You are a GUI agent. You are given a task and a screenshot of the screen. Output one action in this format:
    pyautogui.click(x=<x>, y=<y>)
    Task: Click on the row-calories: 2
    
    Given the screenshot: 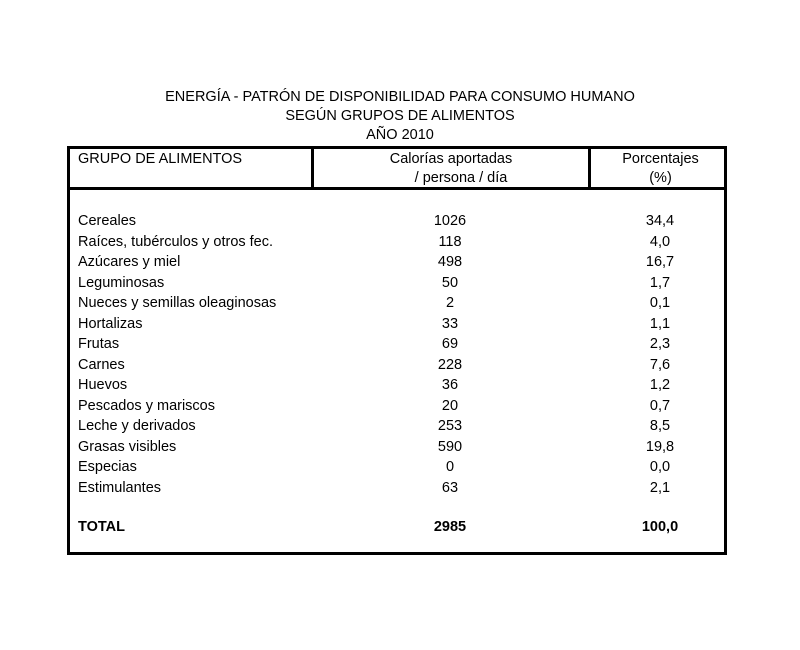 What is the action you would take?
    pyautogui.click(x=450, y=303)
    